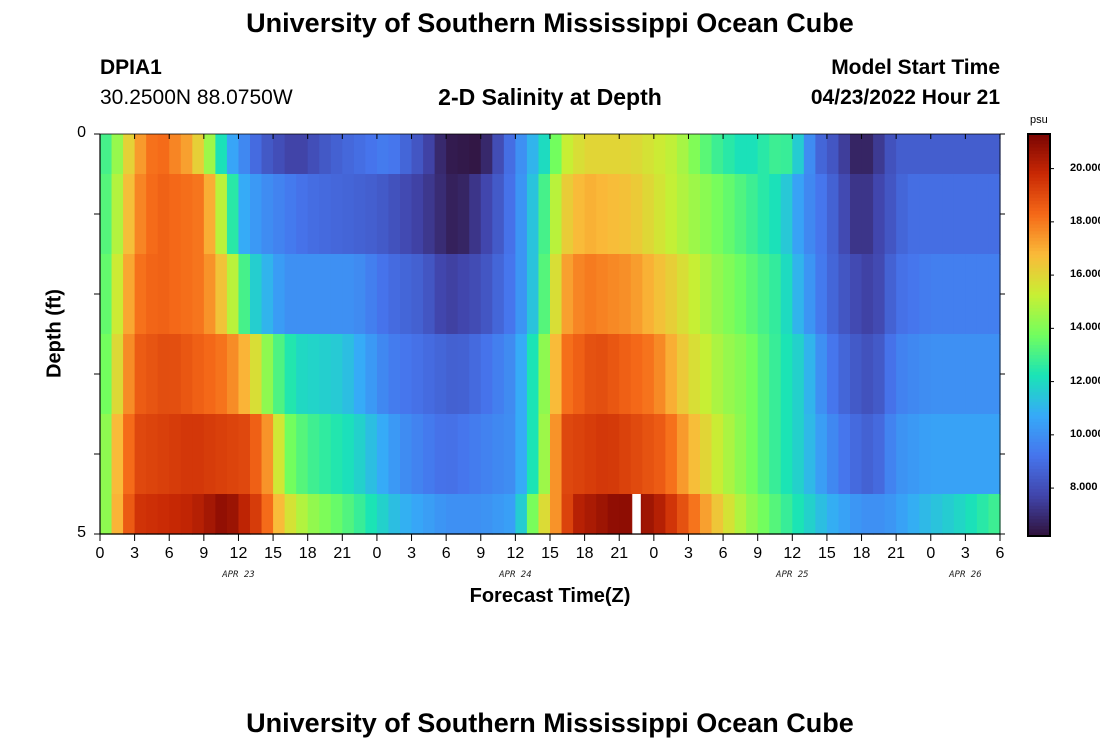 Image resolution: width=1100 pixels, height=750 pixels. What do you see at coordinates (1085, 220) in the screenshot?
I see `colorbar-tick-label: 18.000` at bounding box center [1085, 220].